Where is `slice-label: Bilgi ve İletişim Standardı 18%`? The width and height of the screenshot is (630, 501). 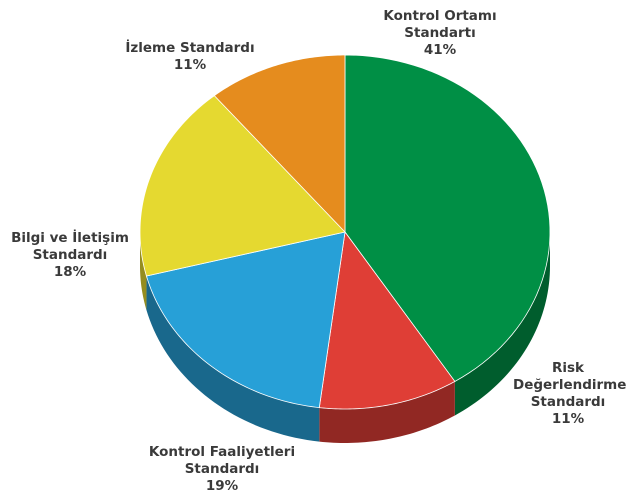 slice-label: Bilgi ve İletişim Standardı 18% is located at coordinates (70, 255).